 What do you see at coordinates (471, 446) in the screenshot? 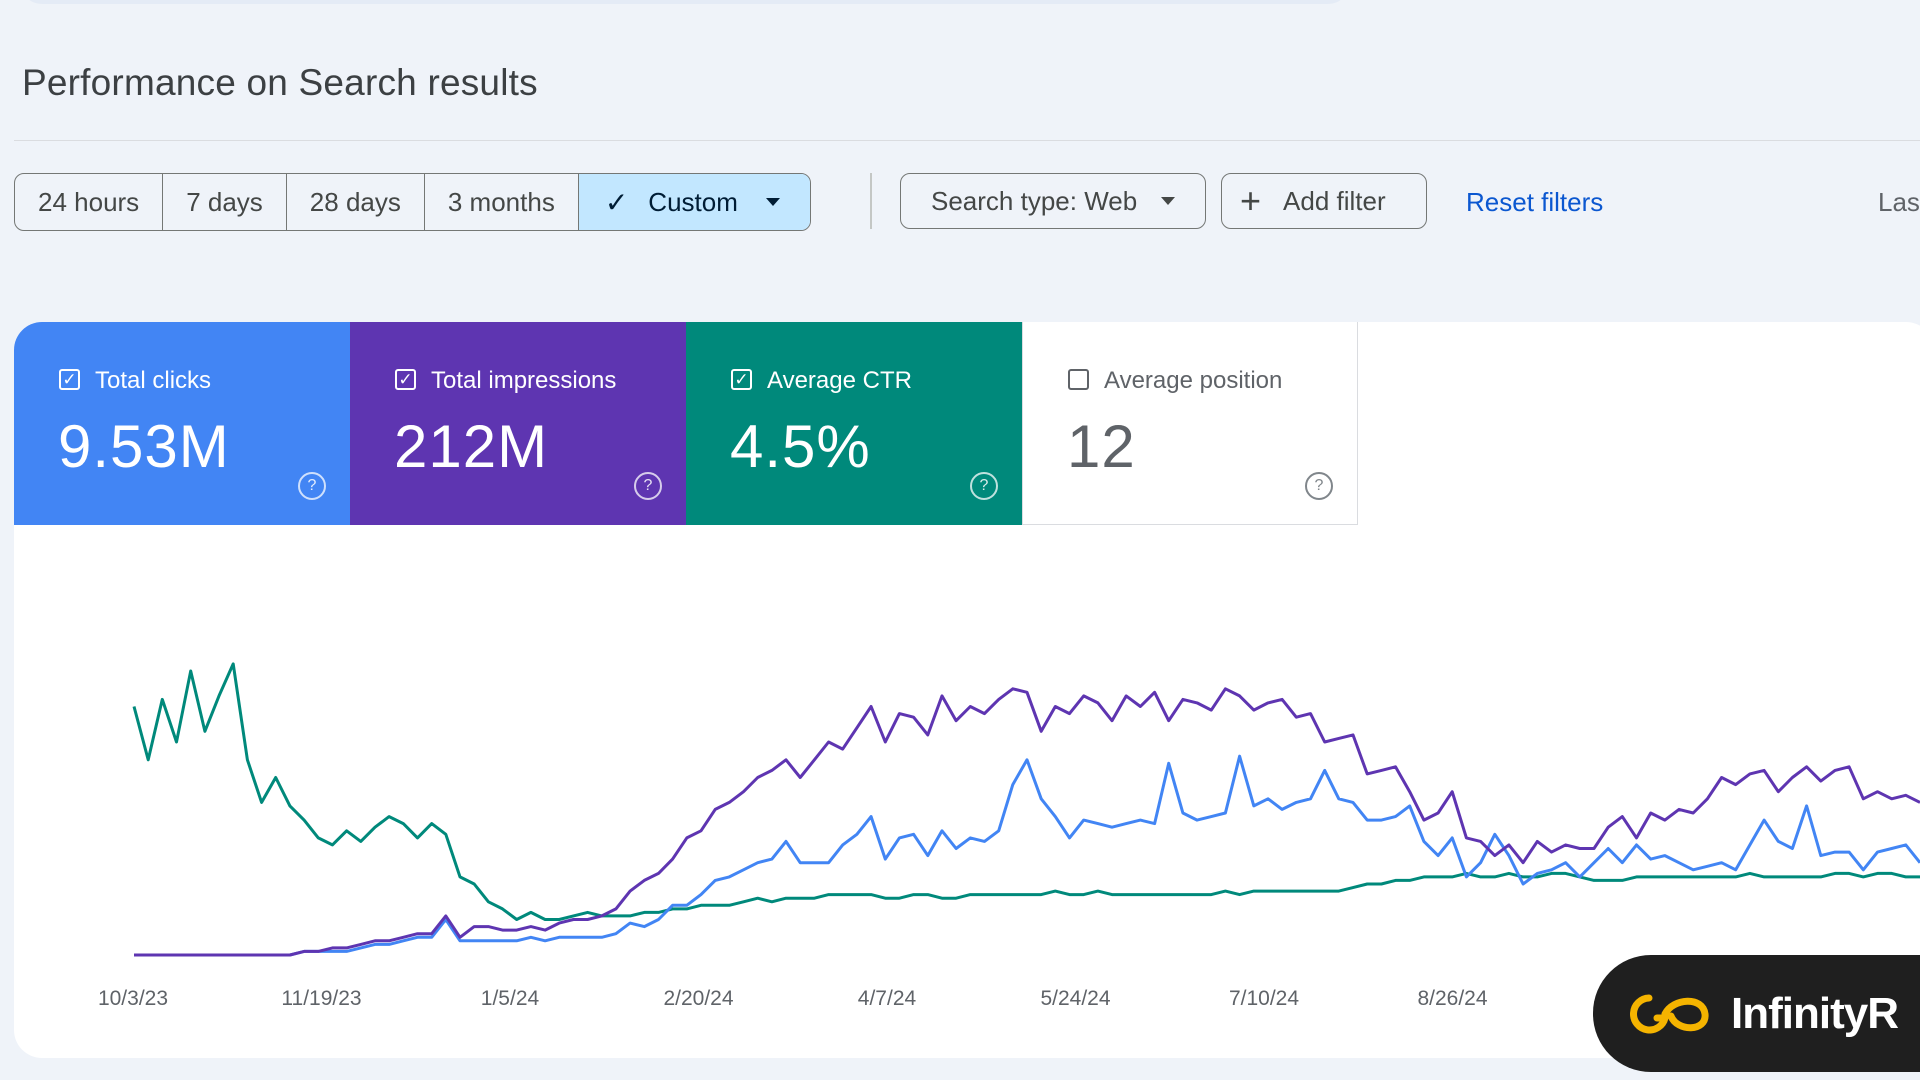
I see `metric-value: 212M` at bounding box center [471, 446].